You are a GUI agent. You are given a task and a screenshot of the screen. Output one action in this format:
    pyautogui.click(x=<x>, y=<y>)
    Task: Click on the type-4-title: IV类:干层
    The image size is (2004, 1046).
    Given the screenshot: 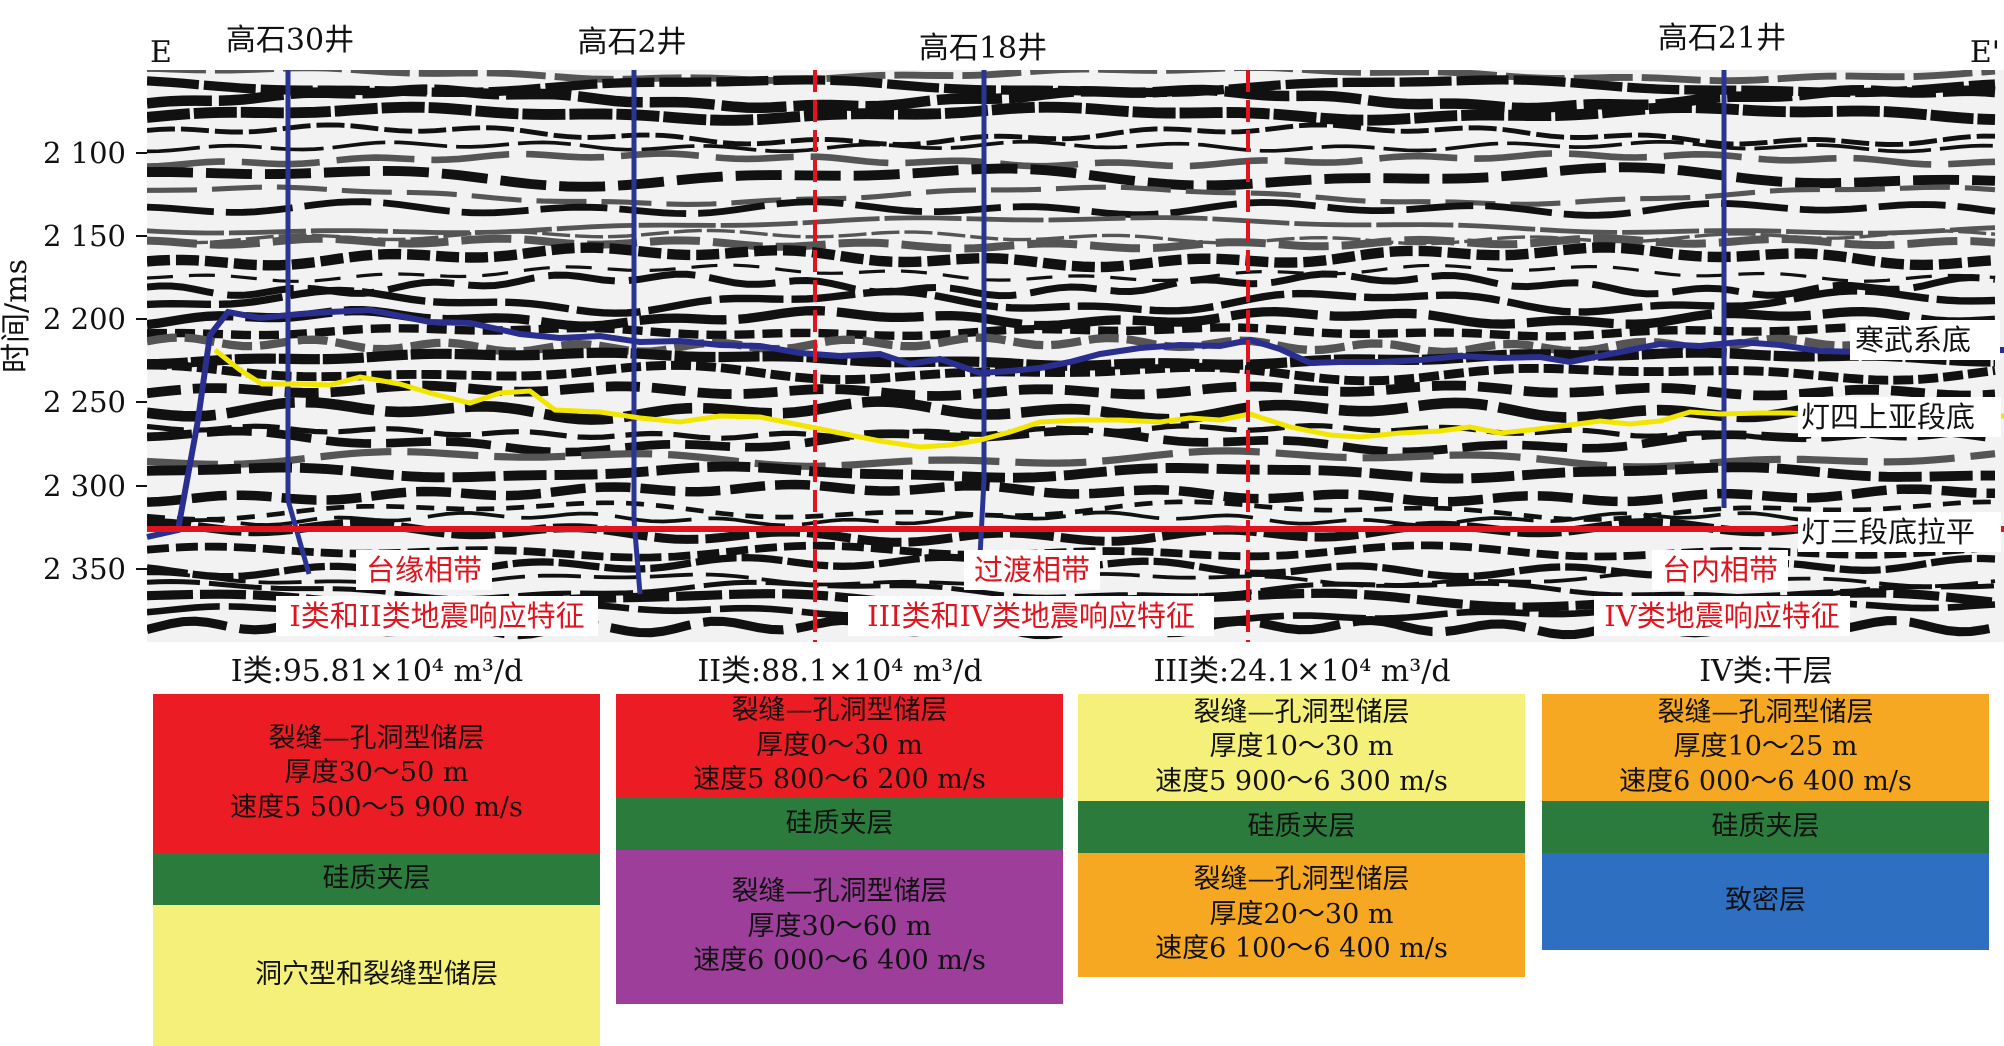 What is the action you would take?
    pyautogui.click(x=1766, y=671)
    